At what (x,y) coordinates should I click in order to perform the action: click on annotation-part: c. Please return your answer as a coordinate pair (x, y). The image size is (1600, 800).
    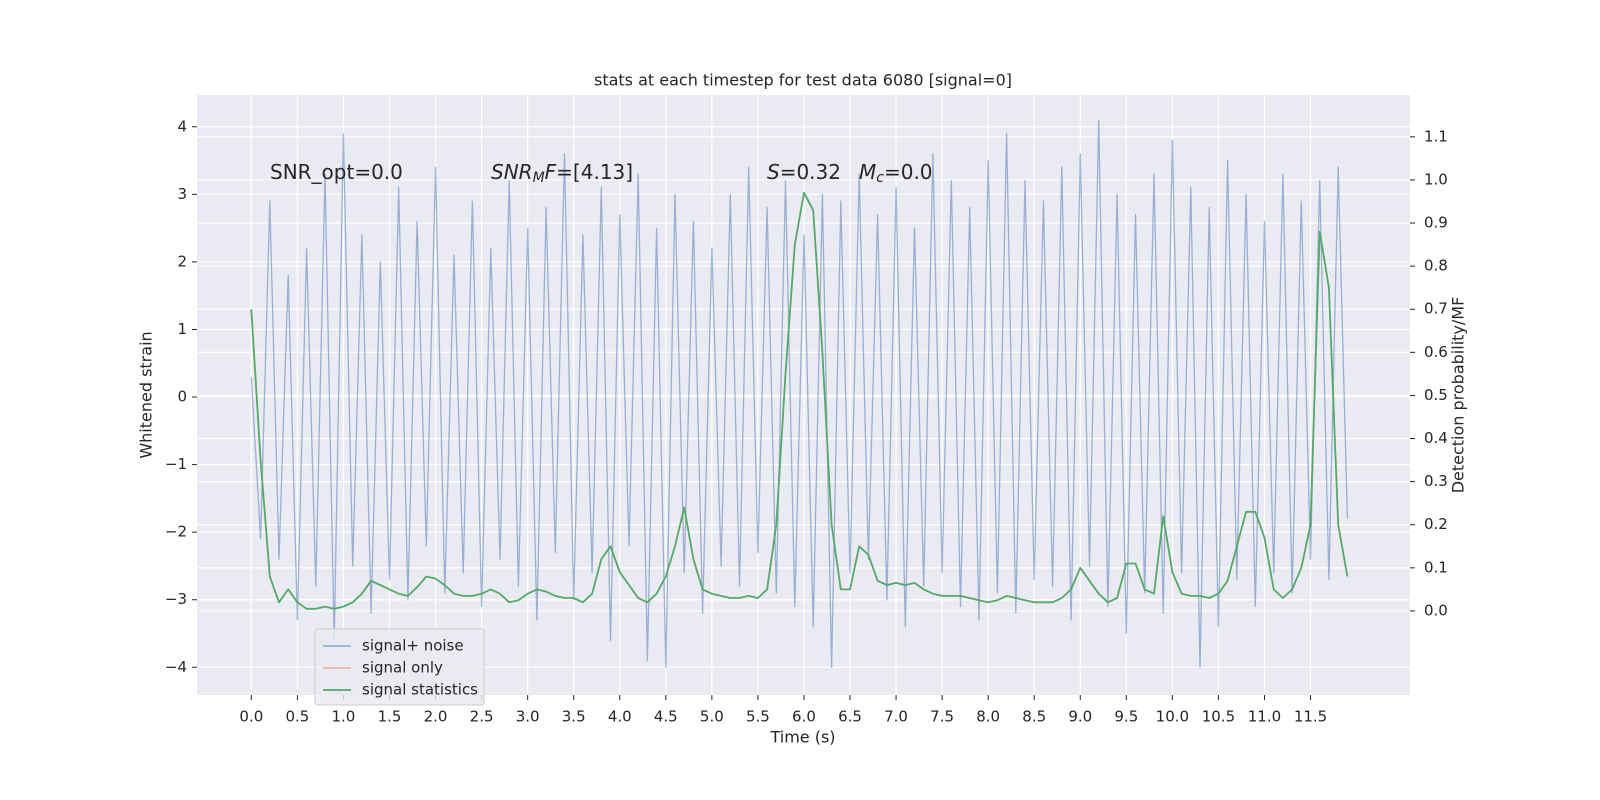
    Looking at the image, I should click on (880, 178).